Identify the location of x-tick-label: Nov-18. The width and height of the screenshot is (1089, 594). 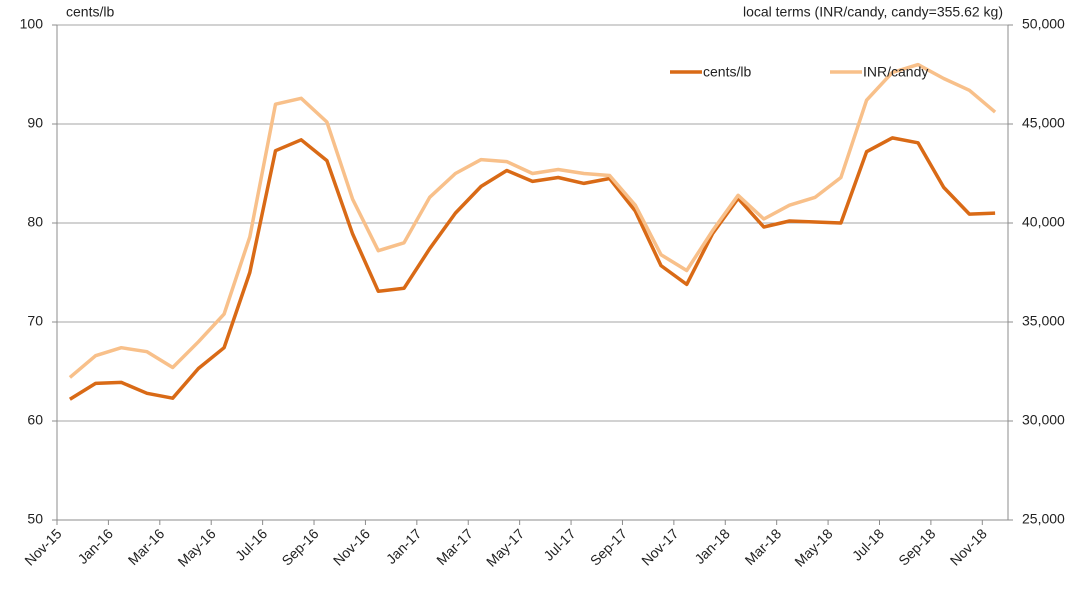
(968, 546).